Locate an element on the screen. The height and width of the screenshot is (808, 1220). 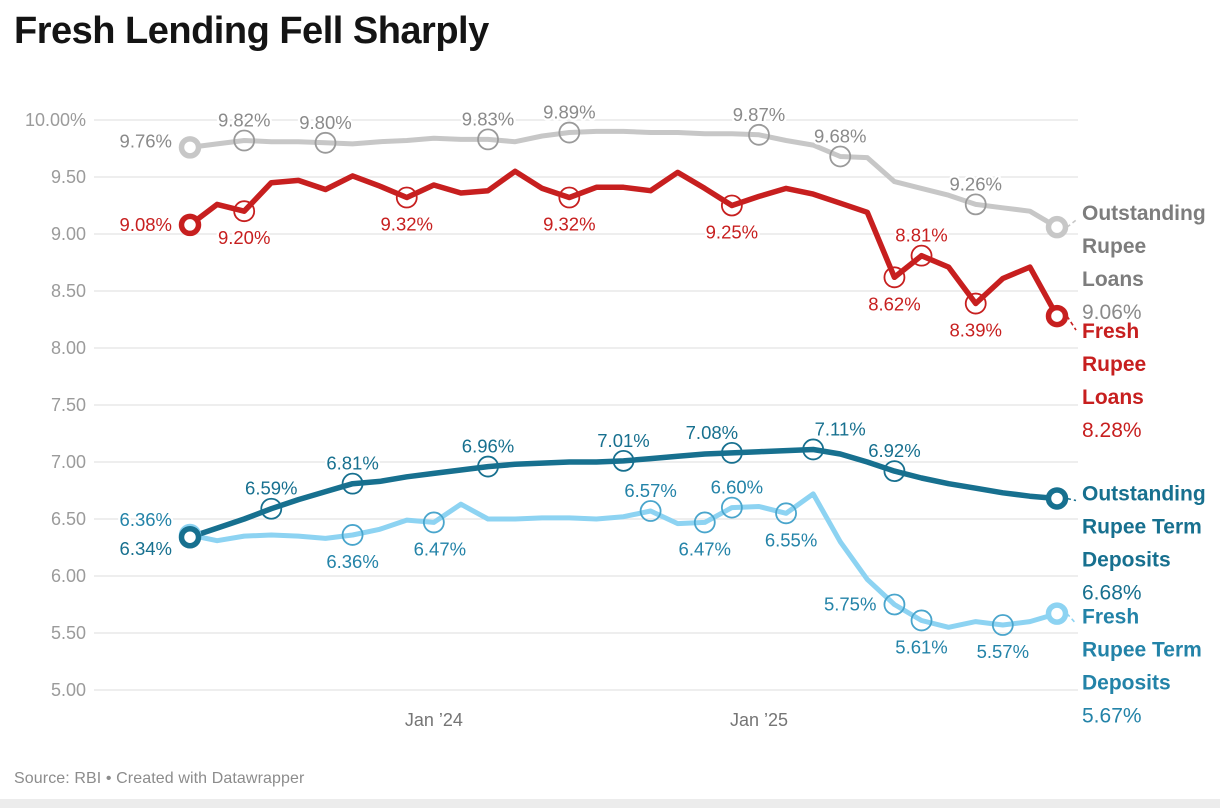
data-label-outstanding-rupee-term-deposits: 6.81% is located at coordinates (352, 463).